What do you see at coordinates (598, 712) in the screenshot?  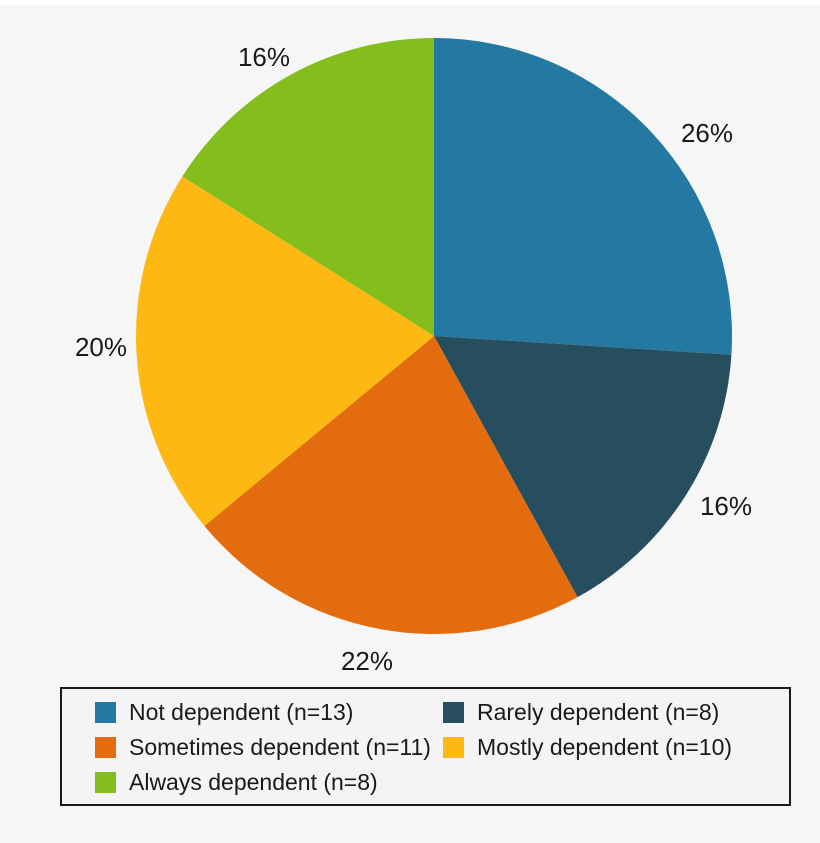 I see `legend-label-rarely-dependent: Rarely dependent (n=8)` at bounding box center [598, 712].